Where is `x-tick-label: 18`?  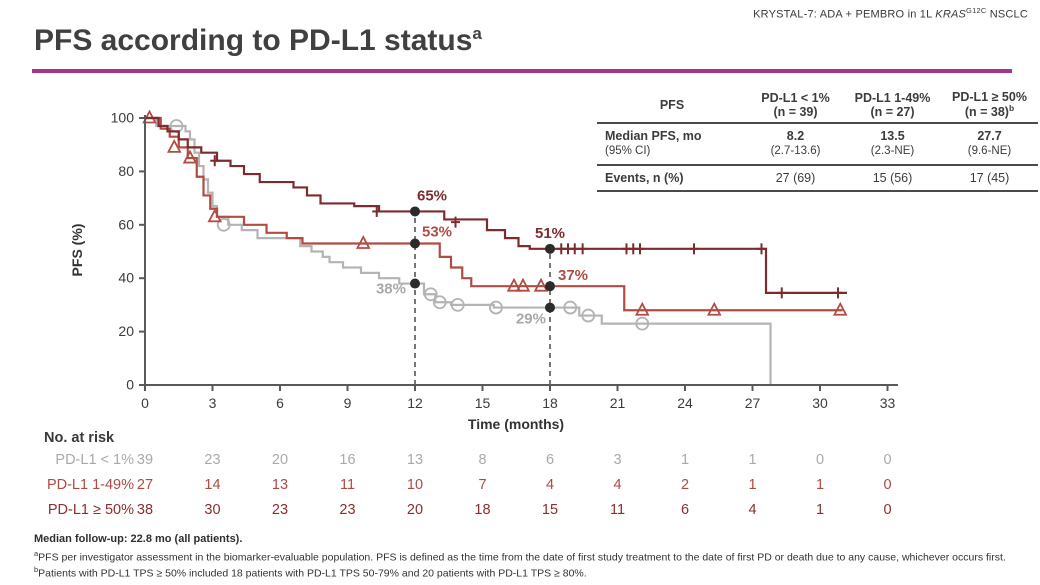 x-tick-label: 18 is located at coordinates (550, 403).